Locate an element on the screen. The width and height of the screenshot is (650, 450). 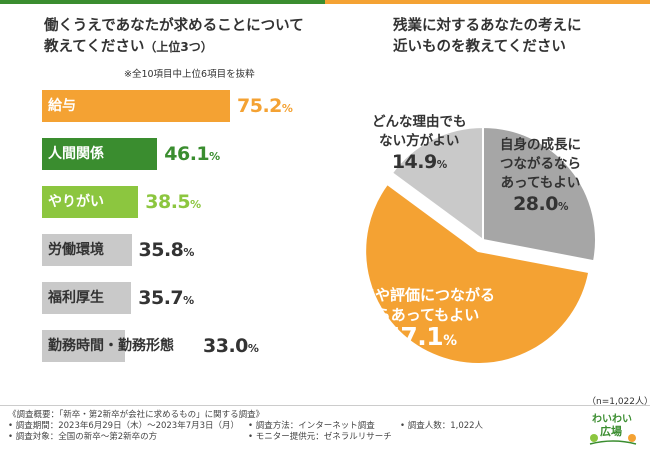
sample-size-note: （n=1,022人） is located at coordinates (618, 402).